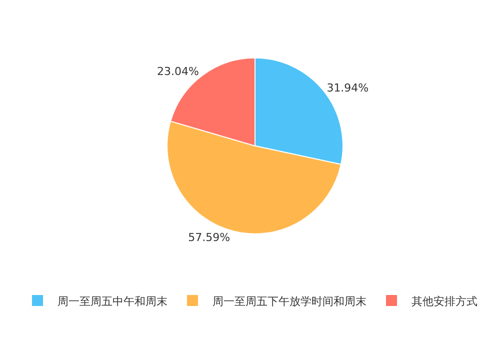 This screenshot has width=500, height=362. What do you see at coordinates (209, 237) in the screenshot?
I see `data-label: 57.59%` at bounding box center [209, 237].